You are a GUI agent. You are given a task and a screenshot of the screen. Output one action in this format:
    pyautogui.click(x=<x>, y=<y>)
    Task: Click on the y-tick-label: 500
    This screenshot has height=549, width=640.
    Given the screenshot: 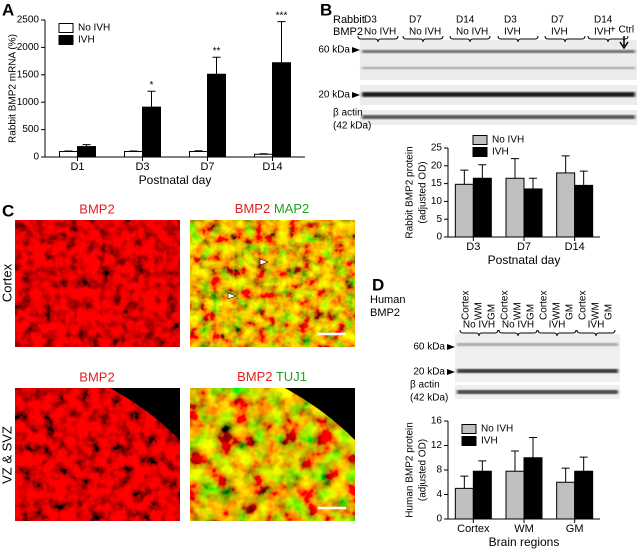 What is the action you would take?
    pyautogui.click(x=30, y=129)
    